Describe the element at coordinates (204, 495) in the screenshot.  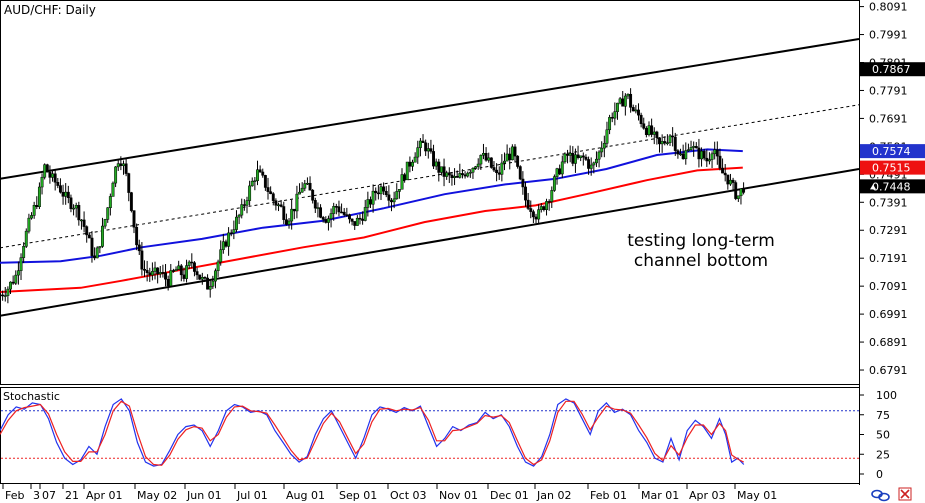
I see `time-tick-label: Jun 01` at that location.